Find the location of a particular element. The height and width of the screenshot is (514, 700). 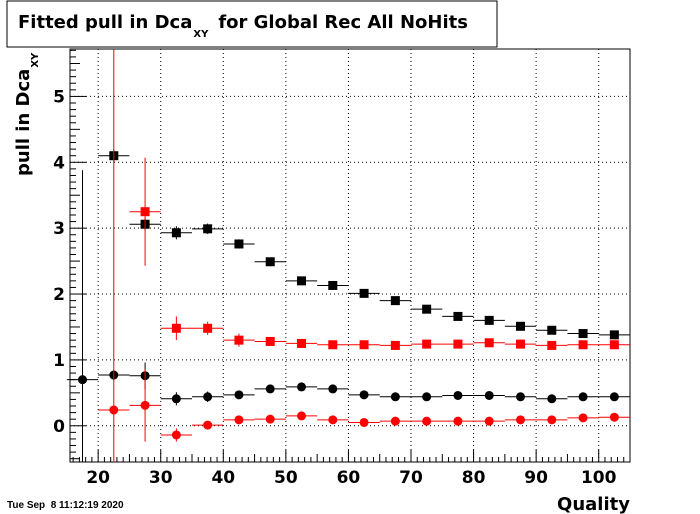

y-tick-label: 4 is located at coordinates (59, 163).